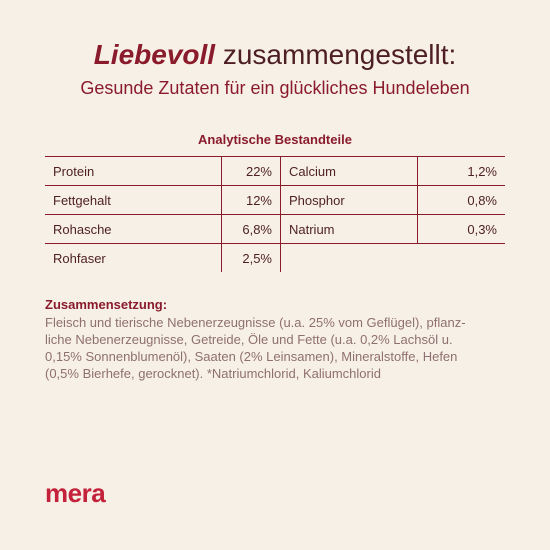 This screenshot has width=550, height=550. I want to click on nutrient-name: Natrium, so click(348, 229).